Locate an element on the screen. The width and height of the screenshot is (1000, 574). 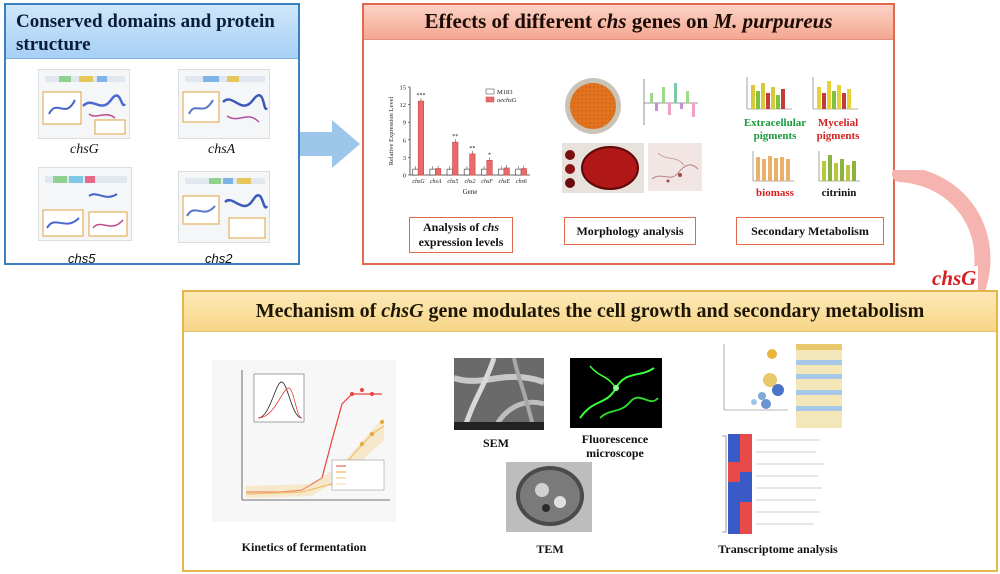
structure-image-chsg is located at coordinates (84, 104).